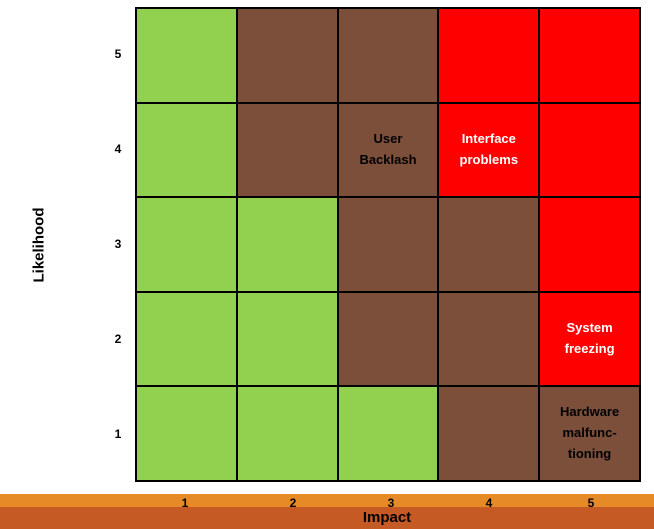  What do you see at coordinates (118, 434) in the screenshot?
I see `y-tick-label: 1` at bounding box center [118, 434].